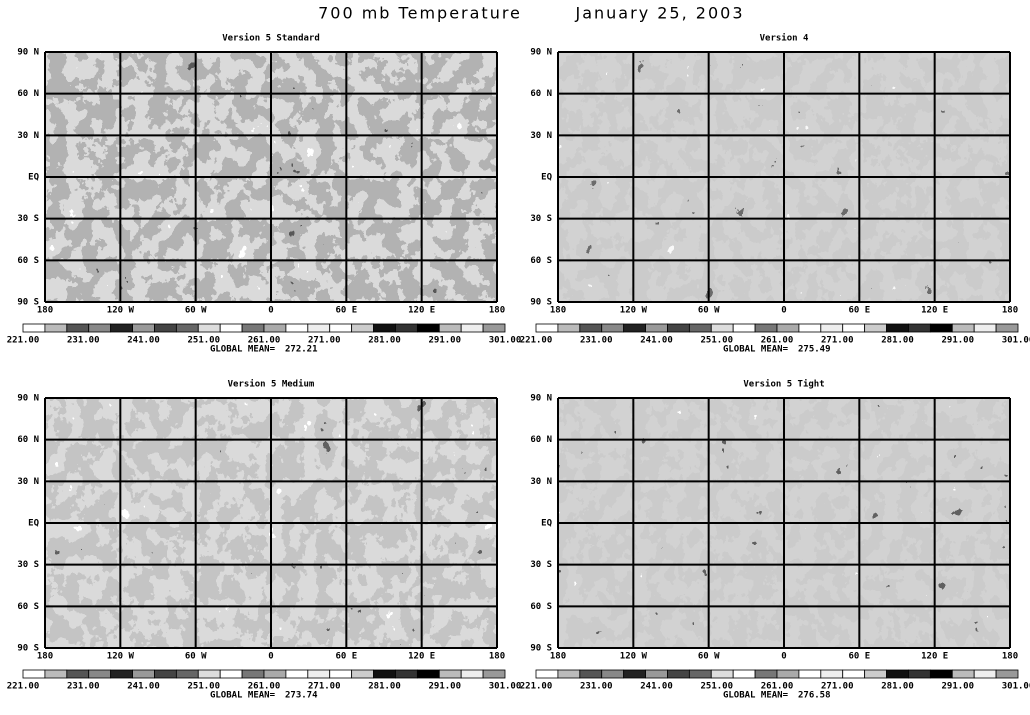 This screenshot has width=1030, height=715. What do you see at coordinates (271, 384) in the screenshot?
I see `panel-title: Version 5 Medium` at bounding box center [271, 384].